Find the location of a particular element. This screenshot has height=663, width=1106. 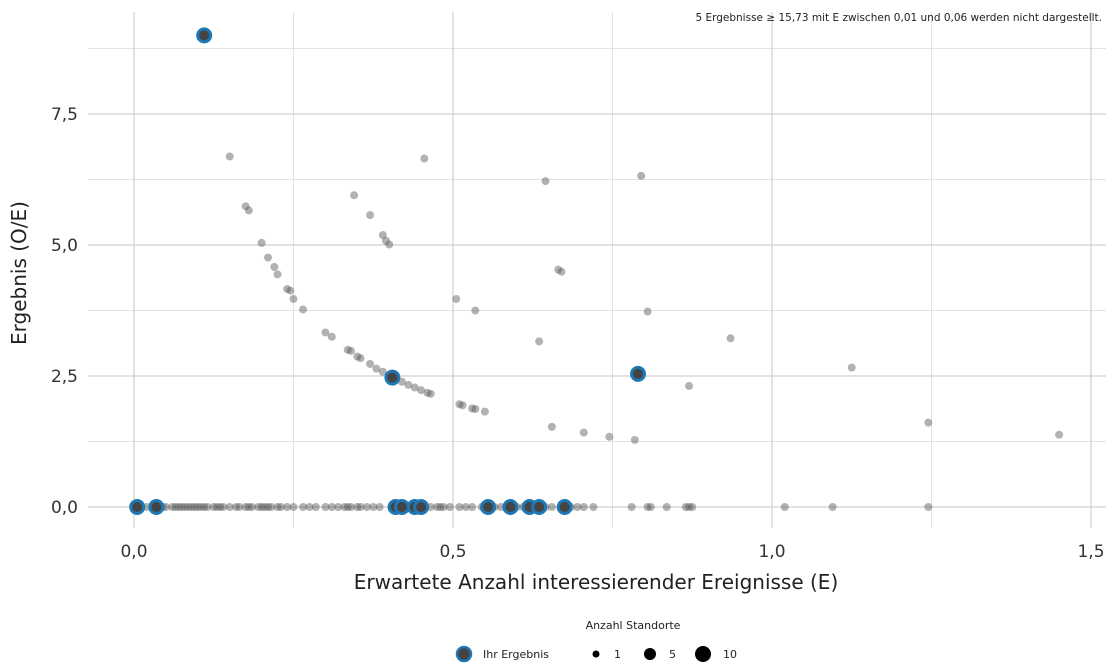

legend-size-label-5: 5 is located at coordinates (672, 654).